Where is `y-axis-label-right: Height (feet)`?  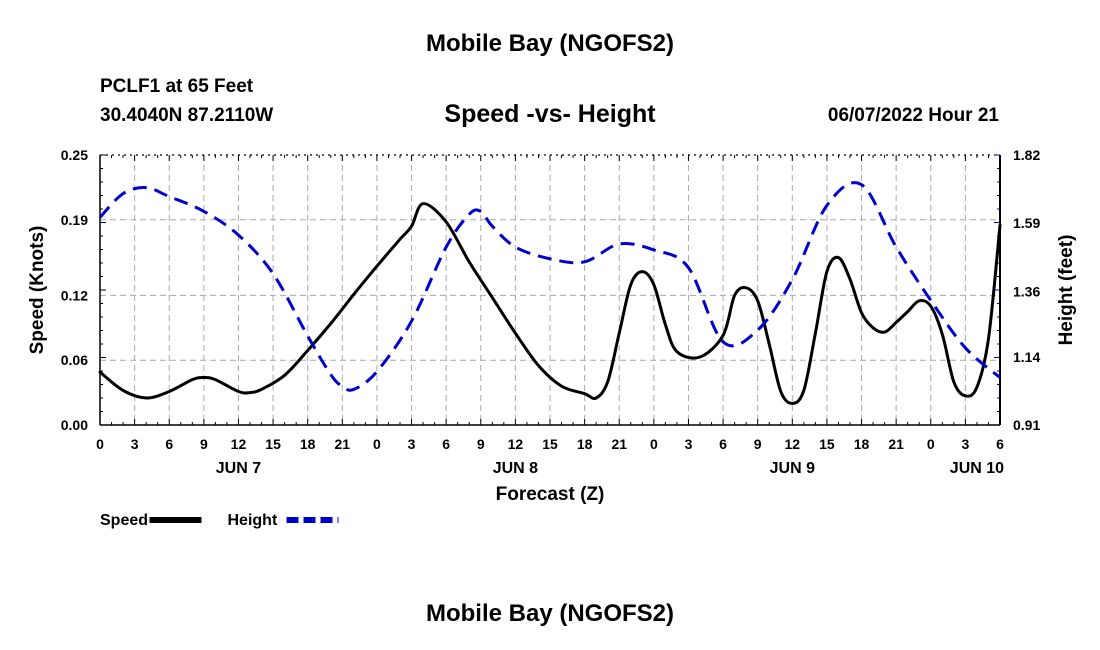 y-axis-label-right: Height (feet) is located at coordinates (1066, 290).